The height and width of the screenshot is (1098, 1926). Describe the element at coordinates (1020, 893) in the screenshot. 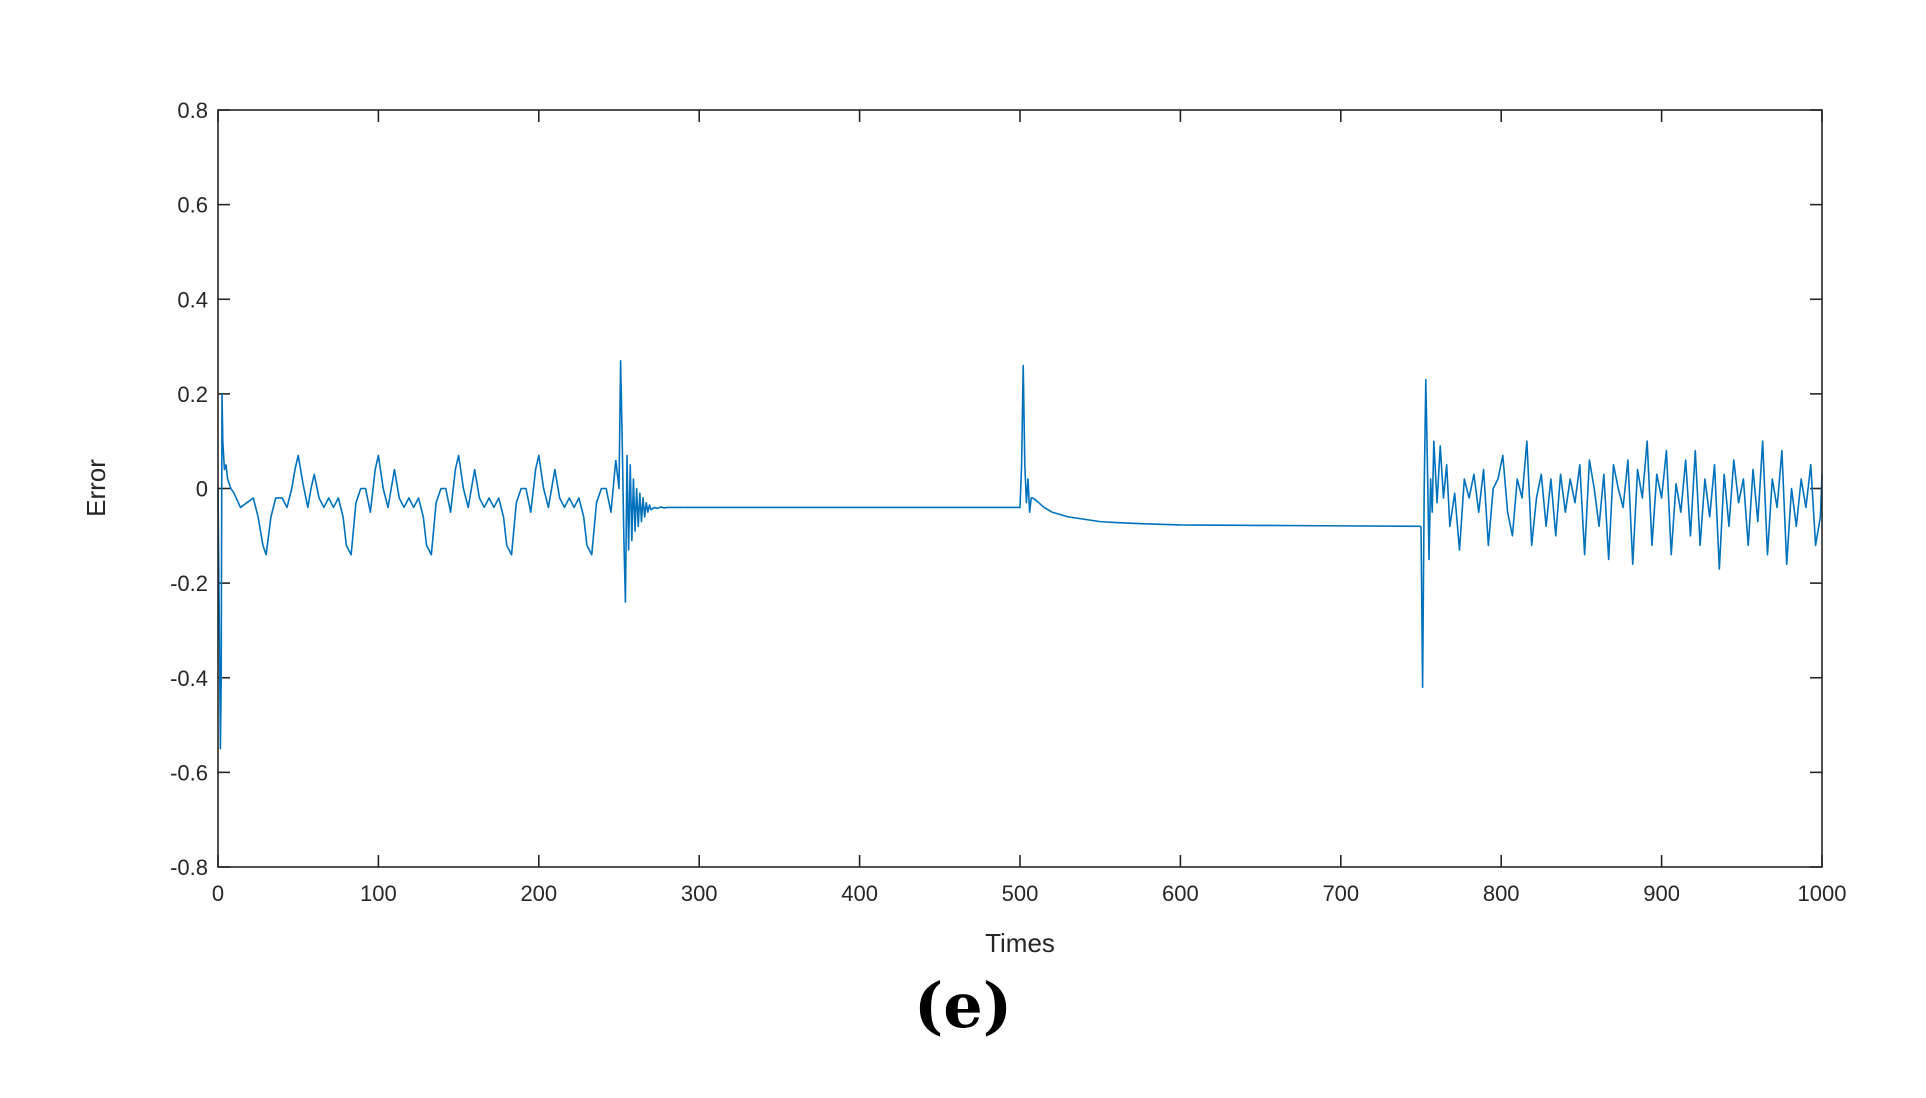

I see `x-tick-label: 500` at that location.